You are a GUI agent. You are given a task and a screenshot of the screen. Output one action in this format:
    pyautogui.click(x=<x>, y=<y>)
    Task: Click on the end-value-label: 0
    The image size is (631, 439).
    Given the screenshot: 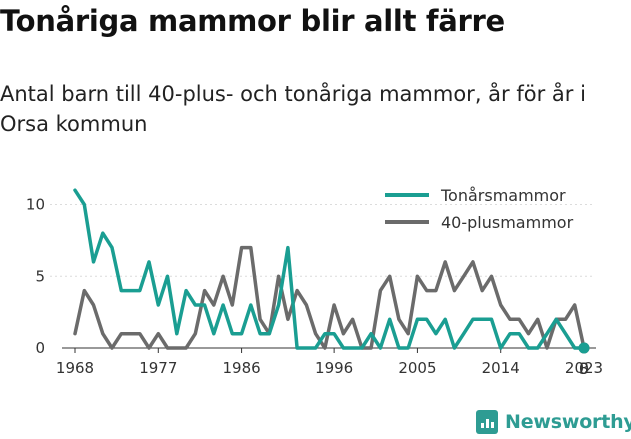 What is the action you would take?
    pyautogui.click(x=584, y=368)
    